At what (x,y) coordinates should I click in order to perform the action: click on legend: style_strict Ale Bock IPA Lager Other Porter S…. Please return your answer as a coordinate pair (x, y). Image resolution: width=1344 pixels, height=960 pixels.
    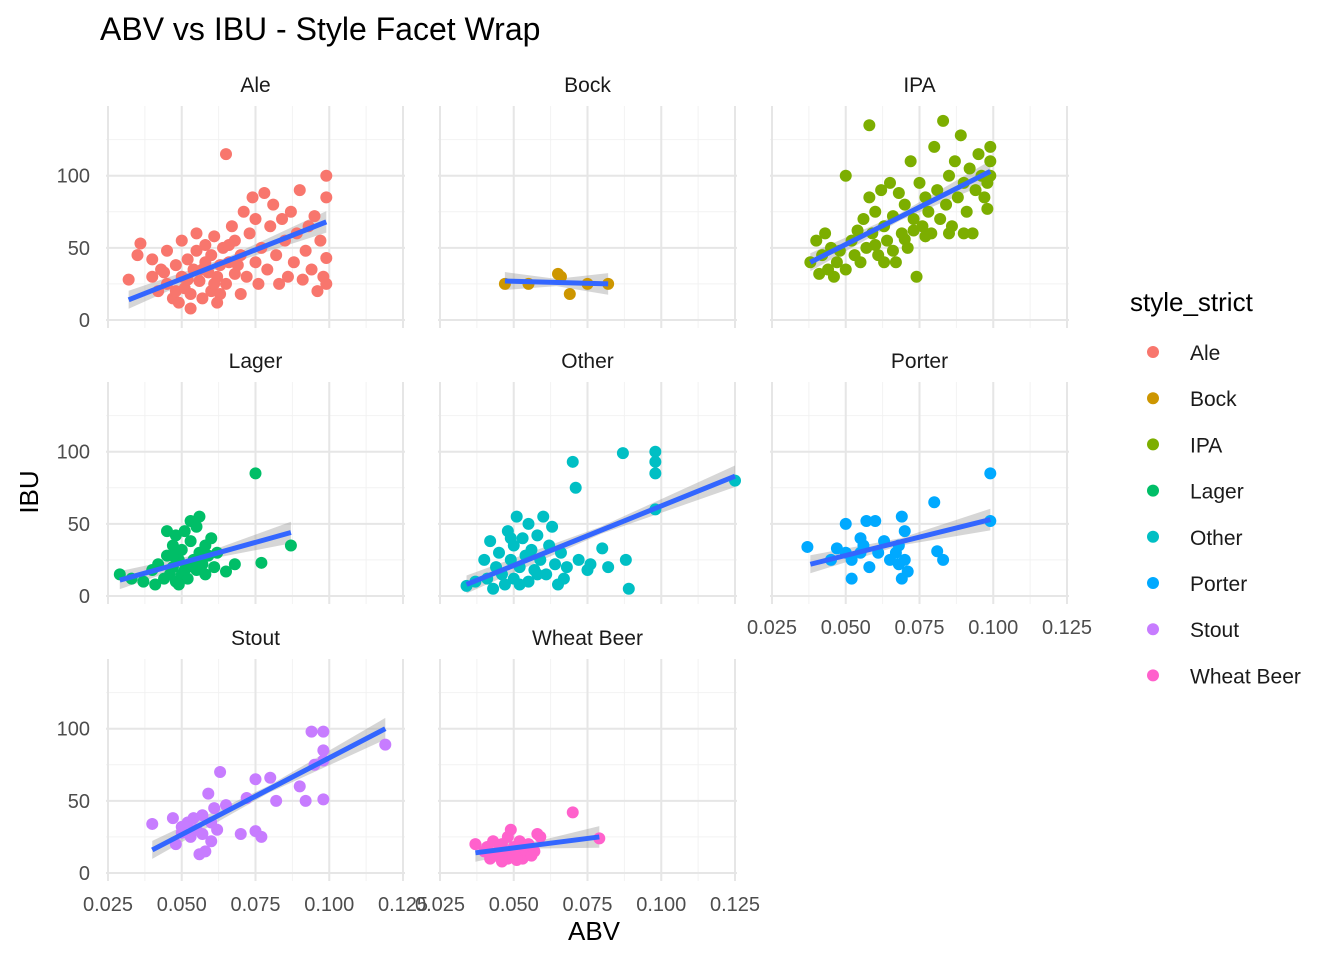
    Looking at the image, I should click on (1215, 487).